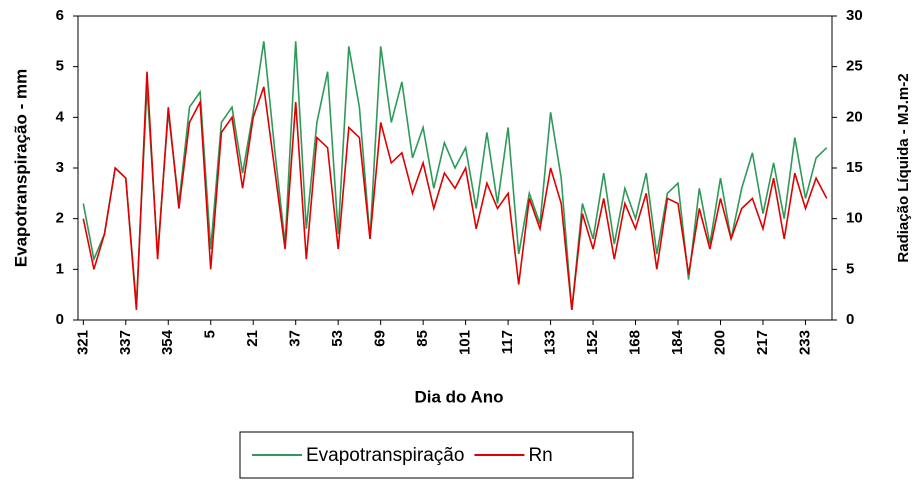 This screenshot has height=490, width=918. What do you see at coordinates (550, 342) in the screenshot?
I see `x-tick-label: 133` at bounding box center [550, 342].